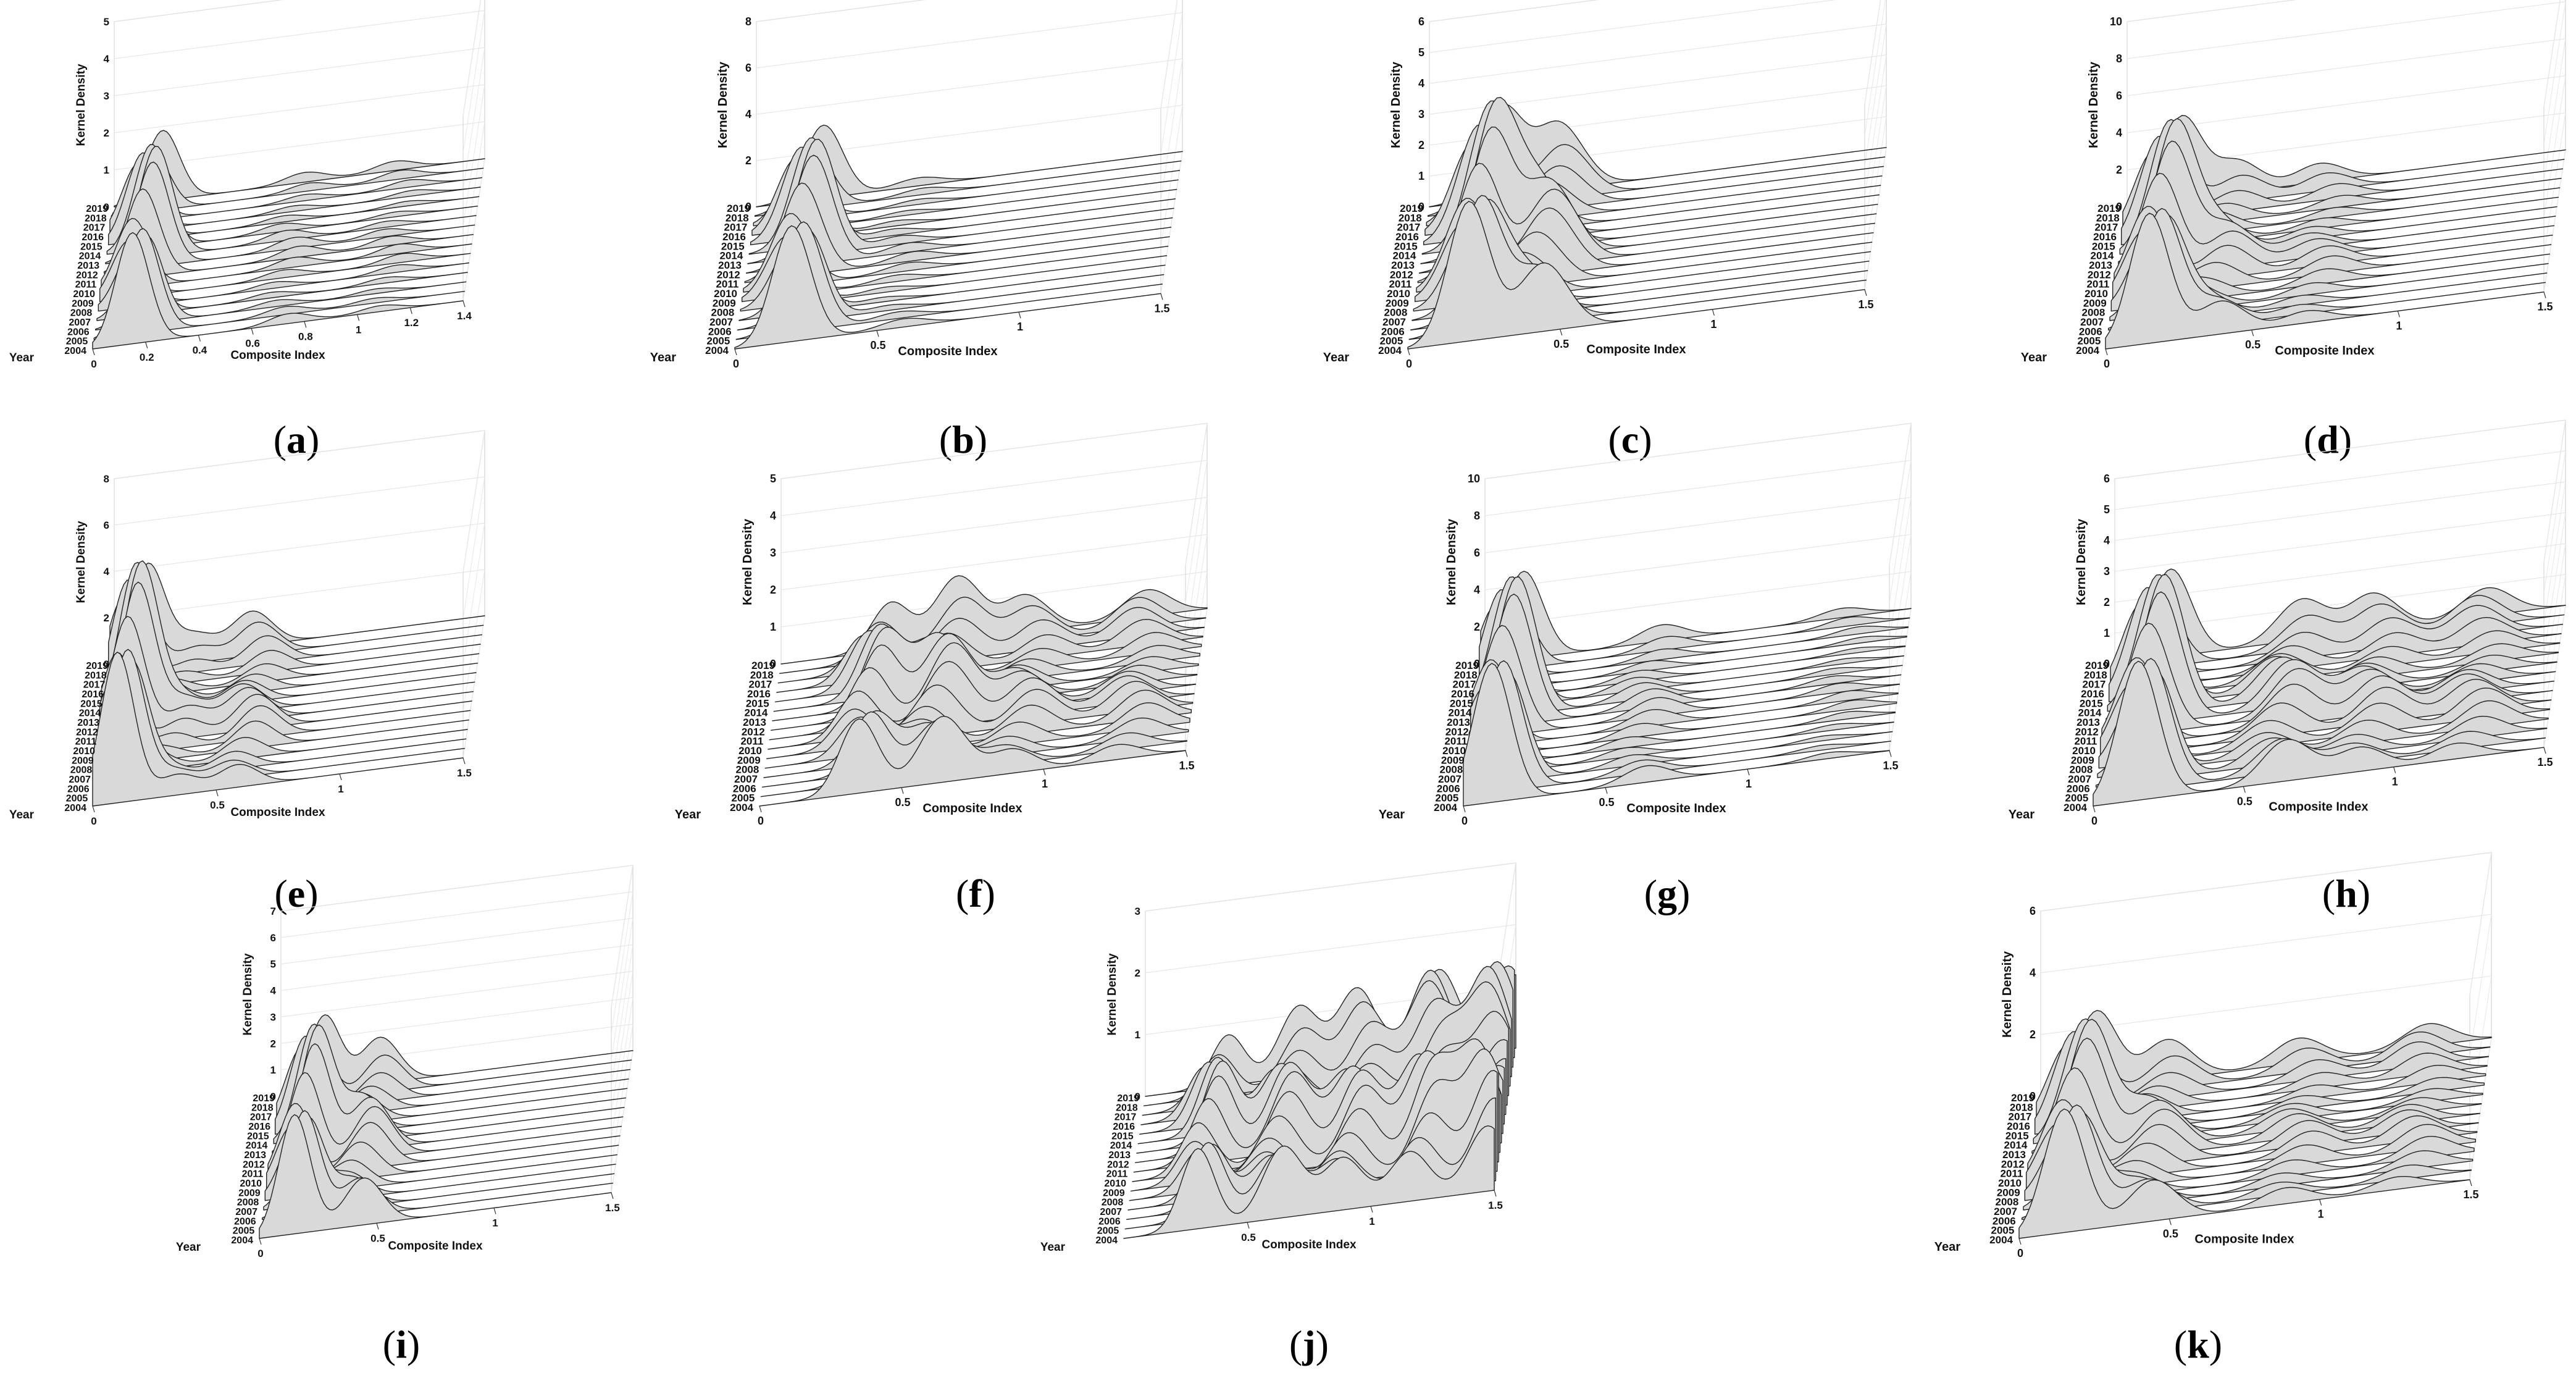 The width and height of the screenshot is (2576, 1378). Describe the element at coordinates (1309, 1344) in the screenshot. I see `caption-letter: j` at that location.